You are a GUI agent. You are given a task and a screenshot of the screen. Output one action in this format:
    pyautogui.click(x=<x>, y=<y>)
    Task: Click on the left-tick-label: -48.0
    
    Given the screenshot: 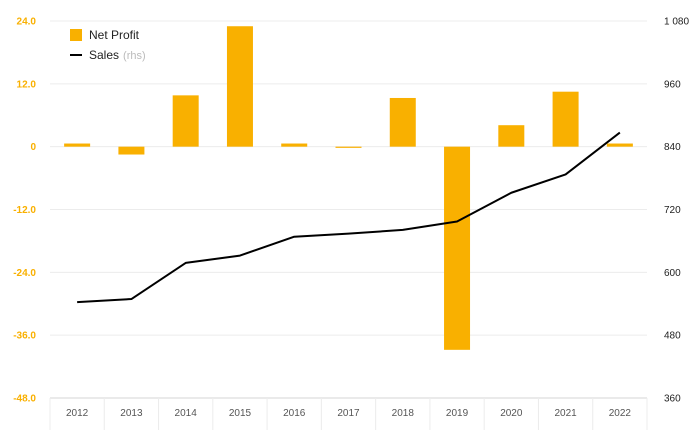 What is the action you would take?
    pyautogui.click(x=24, y=399)
    